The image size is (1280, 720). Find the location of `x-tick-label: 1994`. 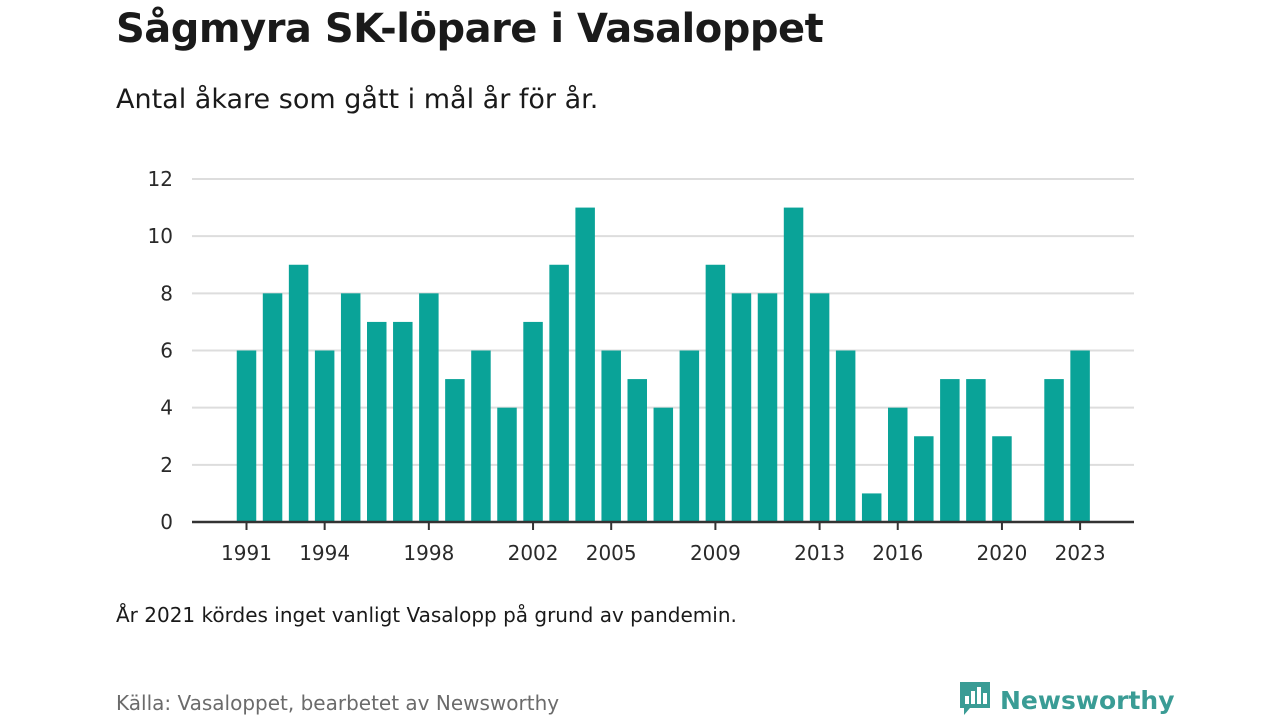

x-tick-label: 1994 is located at coordinates (324, 553).